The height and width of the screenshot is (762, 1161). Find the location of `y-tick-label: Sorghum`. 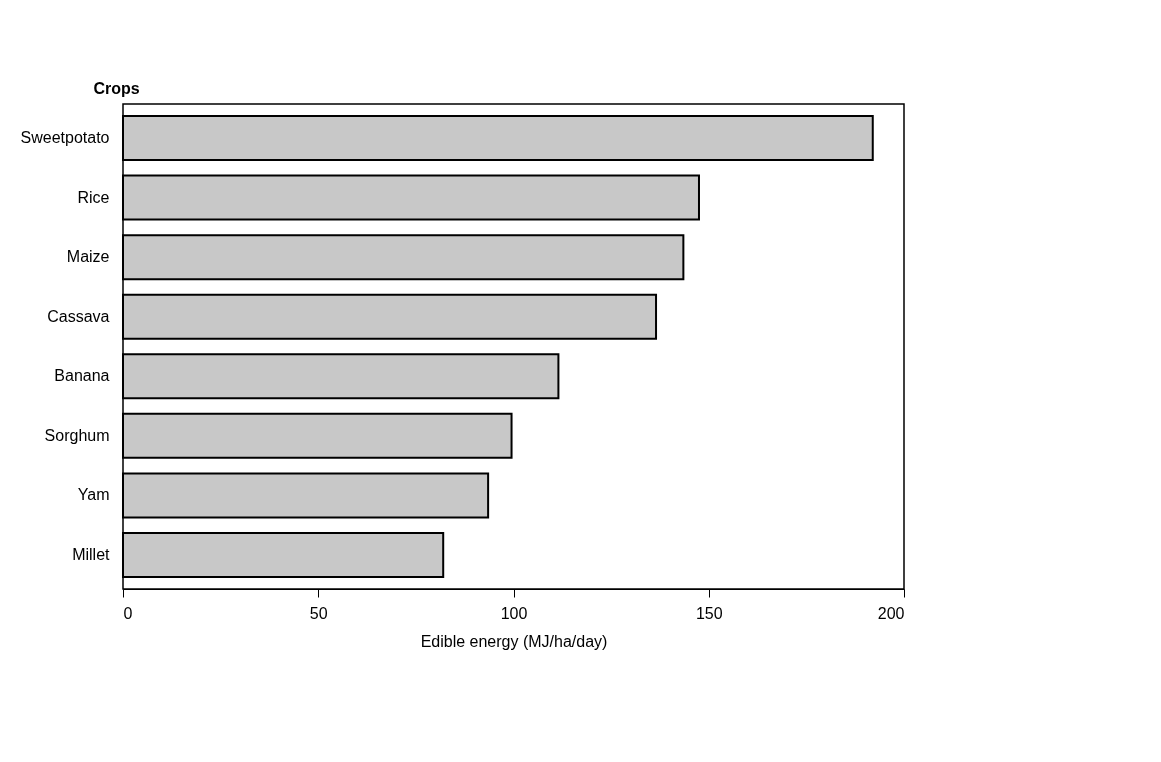

y-tick-label: Sorghum is located at coordinates (77, 435).